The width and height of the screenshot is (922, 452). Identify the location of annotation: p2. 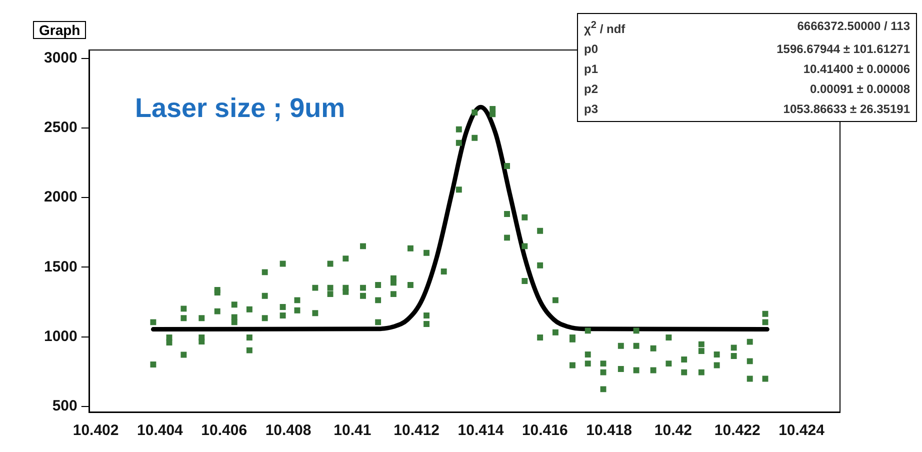
(591, 89).